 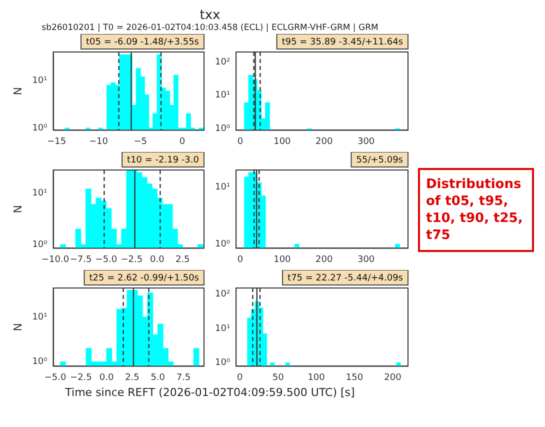 What do you see at coordinates (355, 377) in the screenshot?
I see `x-tick-label: 150` at bounding box center [355, 377].